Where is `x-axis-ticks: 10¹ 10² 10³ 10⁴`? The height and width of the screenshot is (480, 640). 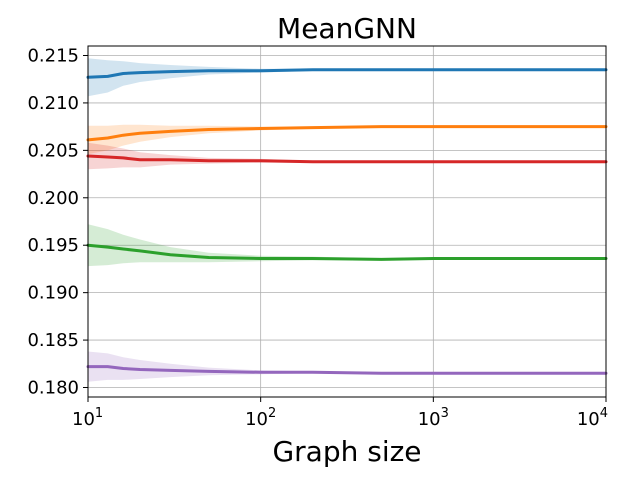 x-axis-ticks: 10¹ 10² 10³ 10⁴ is located at coordinates (340, 413).